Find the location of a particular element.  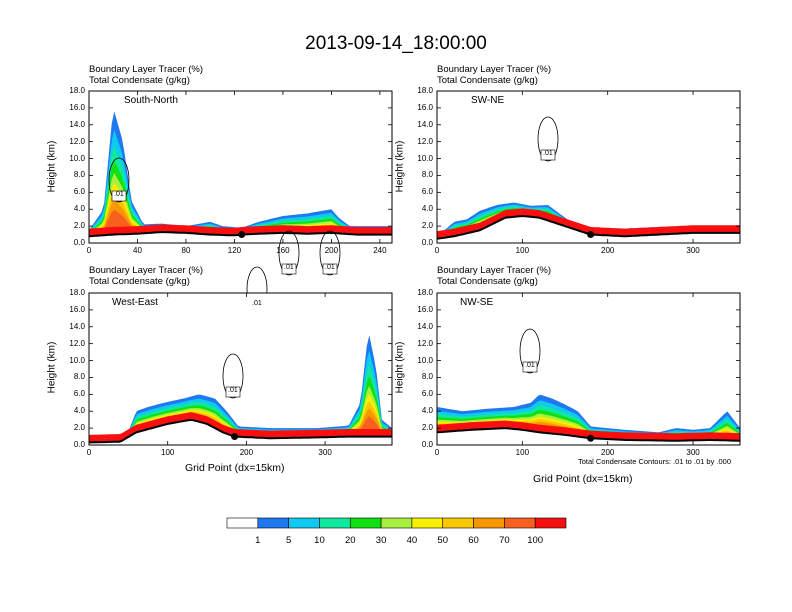

panel3-ytick-label: 2.0 is located at coordinates (79, 428).